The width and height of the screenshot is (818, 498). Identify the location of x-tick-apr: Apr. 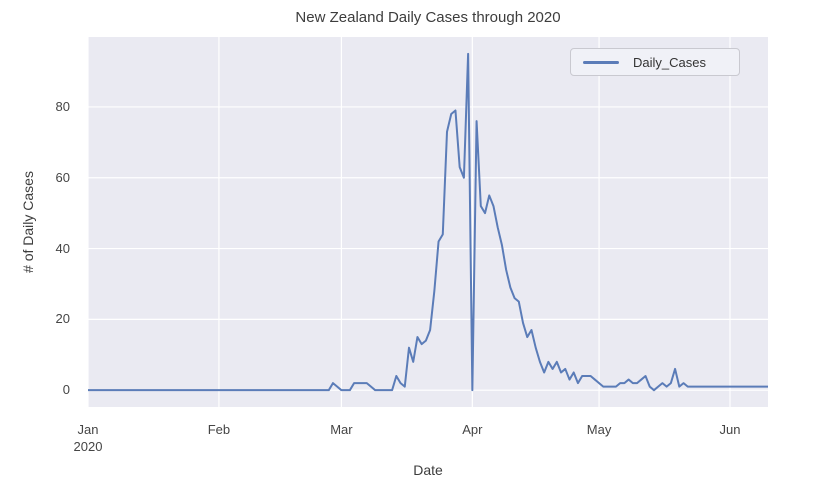
(472, 429).